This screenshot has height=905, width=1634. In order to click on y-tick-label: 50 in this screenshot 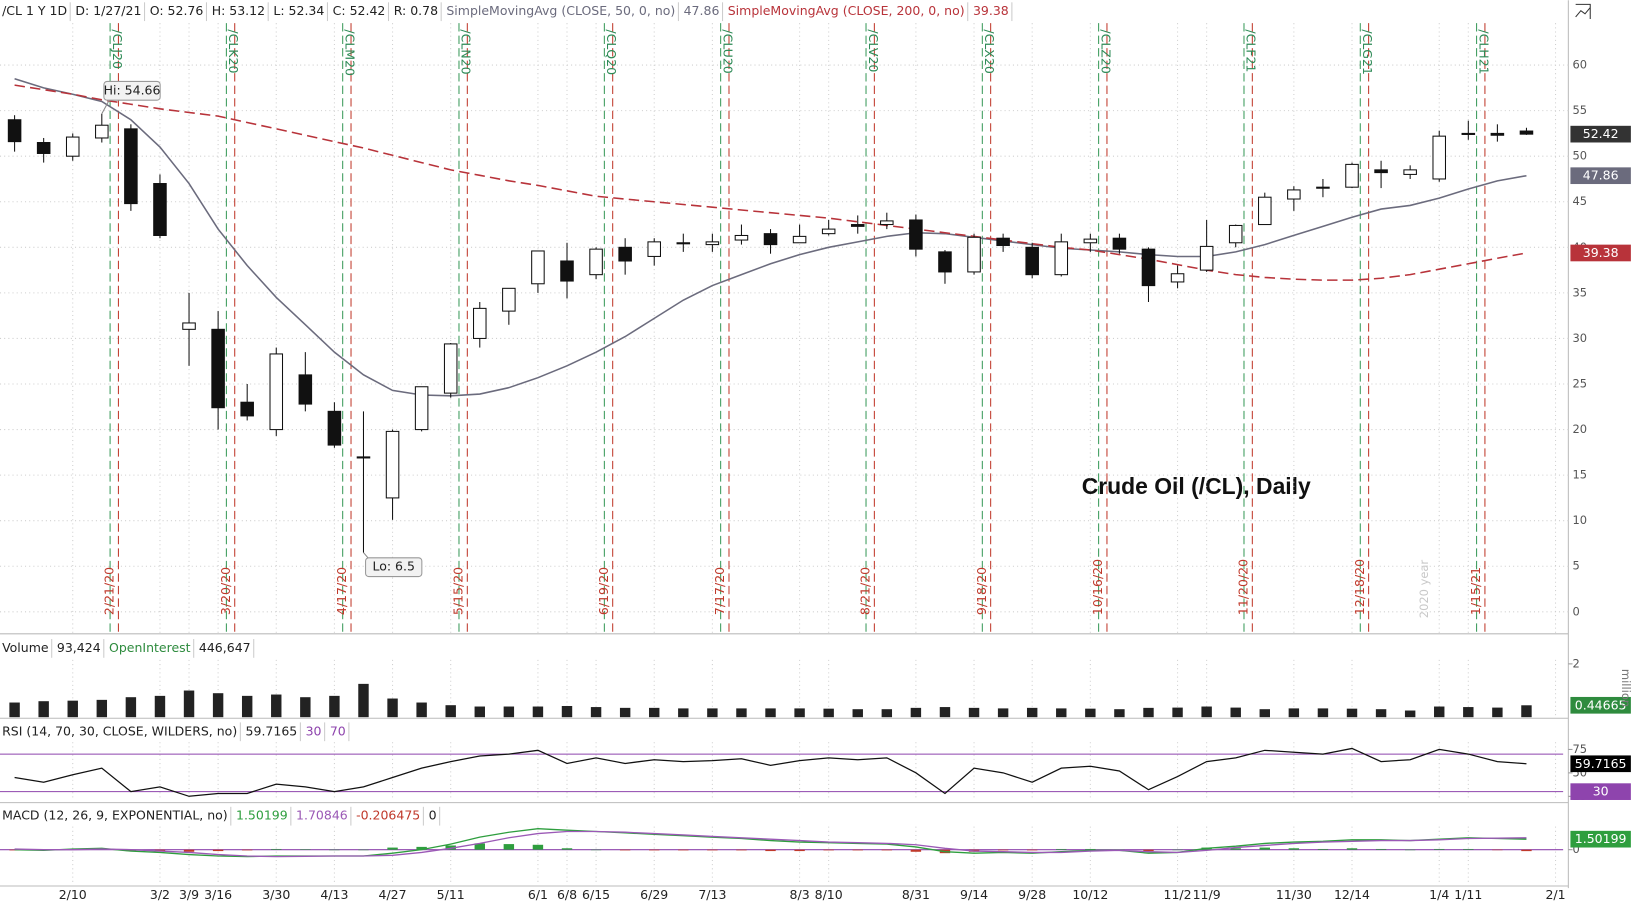, I will do `click(1580, 156)`.